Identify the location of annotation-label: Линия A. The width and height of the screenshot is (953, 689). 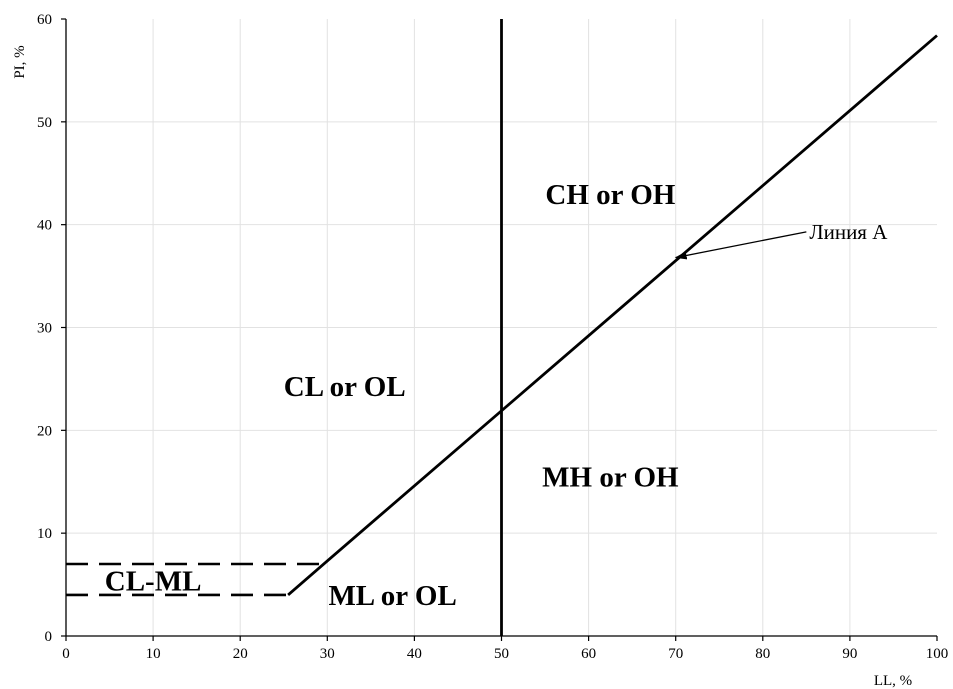
(848, 232).